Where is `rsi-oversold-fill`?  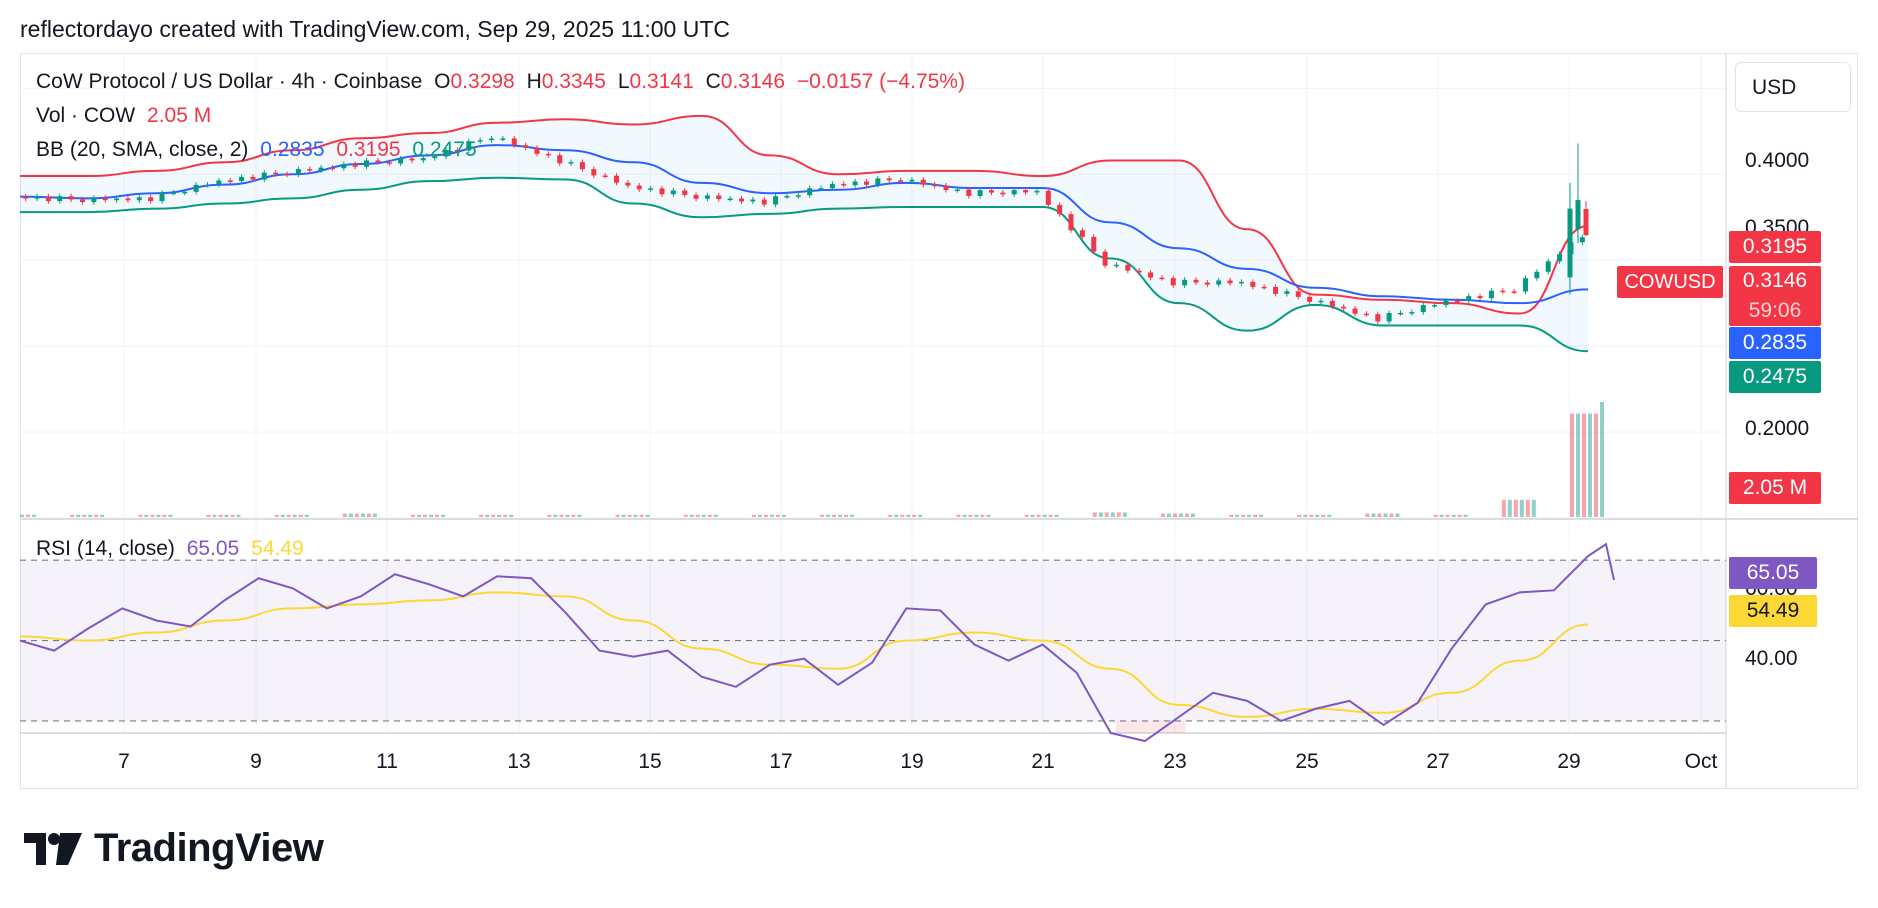
rsi-oversold-fill is located at coordinates (1150, 726).